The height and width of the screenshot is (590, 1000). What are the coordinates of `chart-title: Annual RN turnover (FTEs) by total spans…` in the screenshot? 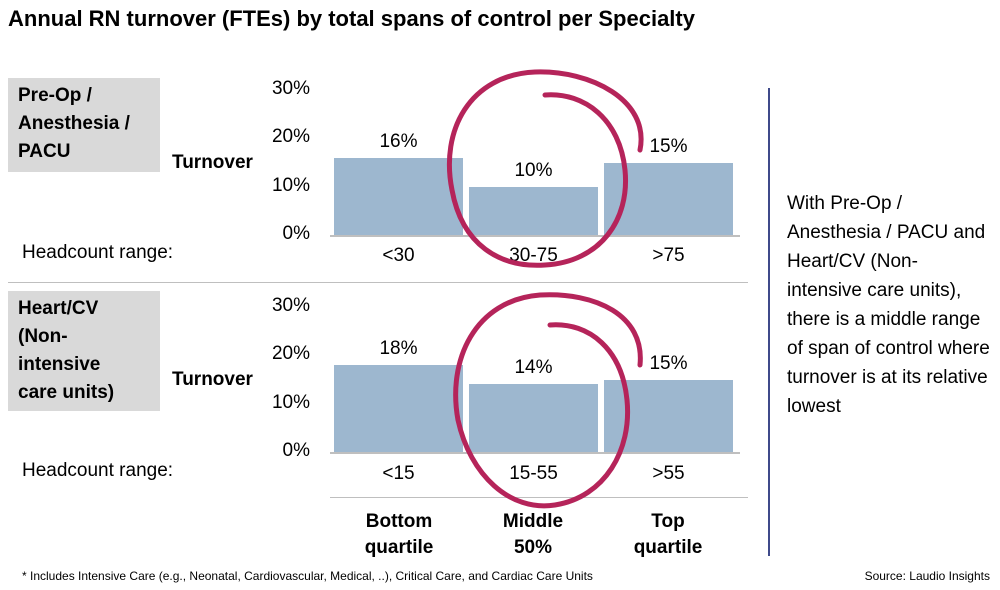 It's located at (351, 18).